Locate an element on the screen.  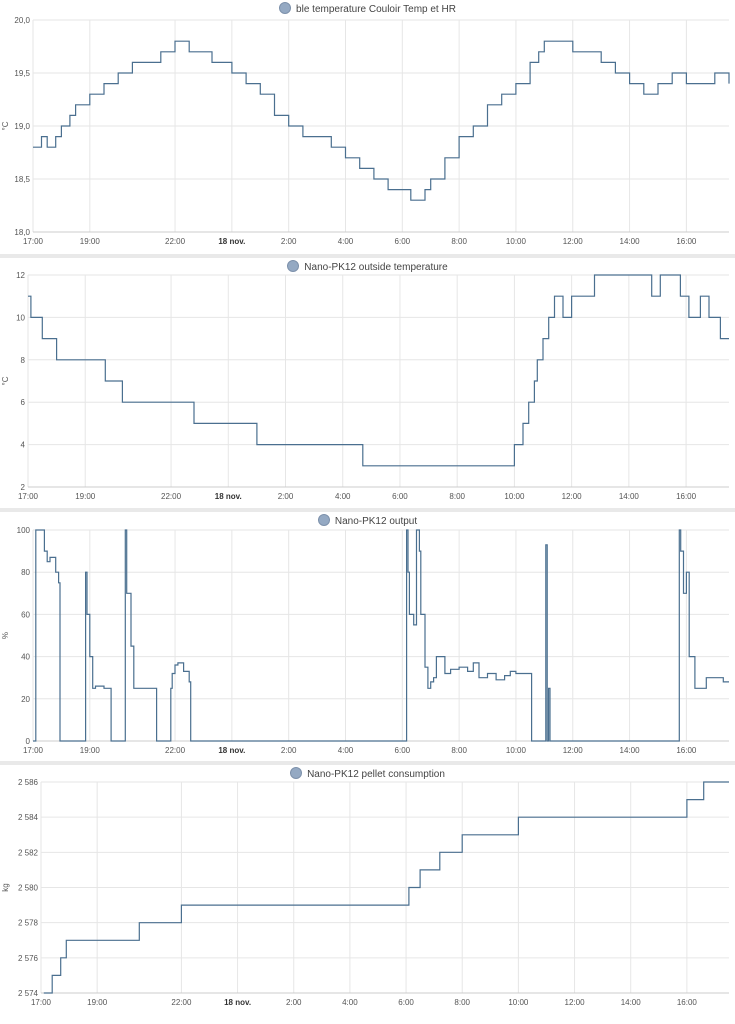
y-tick-label: 18,5 is located at coordinates (22, 179).